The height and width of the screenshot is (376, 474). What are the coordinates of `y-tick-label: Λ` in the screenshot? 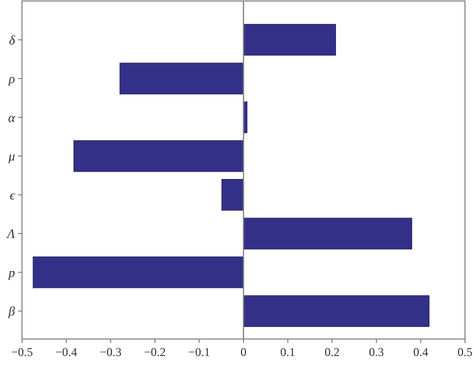 It's located at (10, 234).